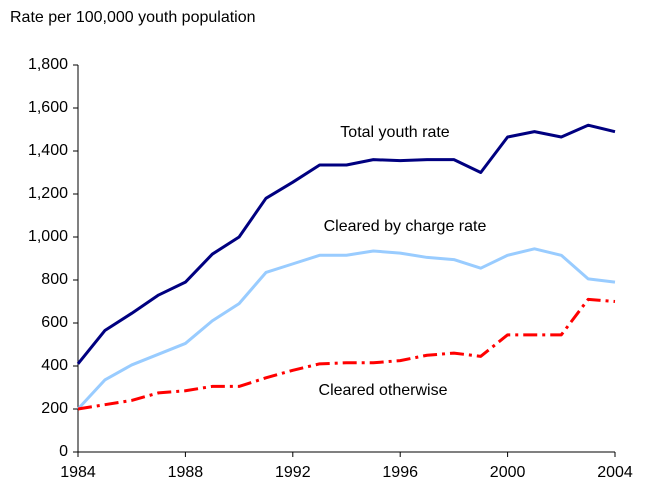  What do you see at coordinates (48, 236) in the screenshot?
I see `y-tick-label: 1,000` at bounding box center [48, 236].